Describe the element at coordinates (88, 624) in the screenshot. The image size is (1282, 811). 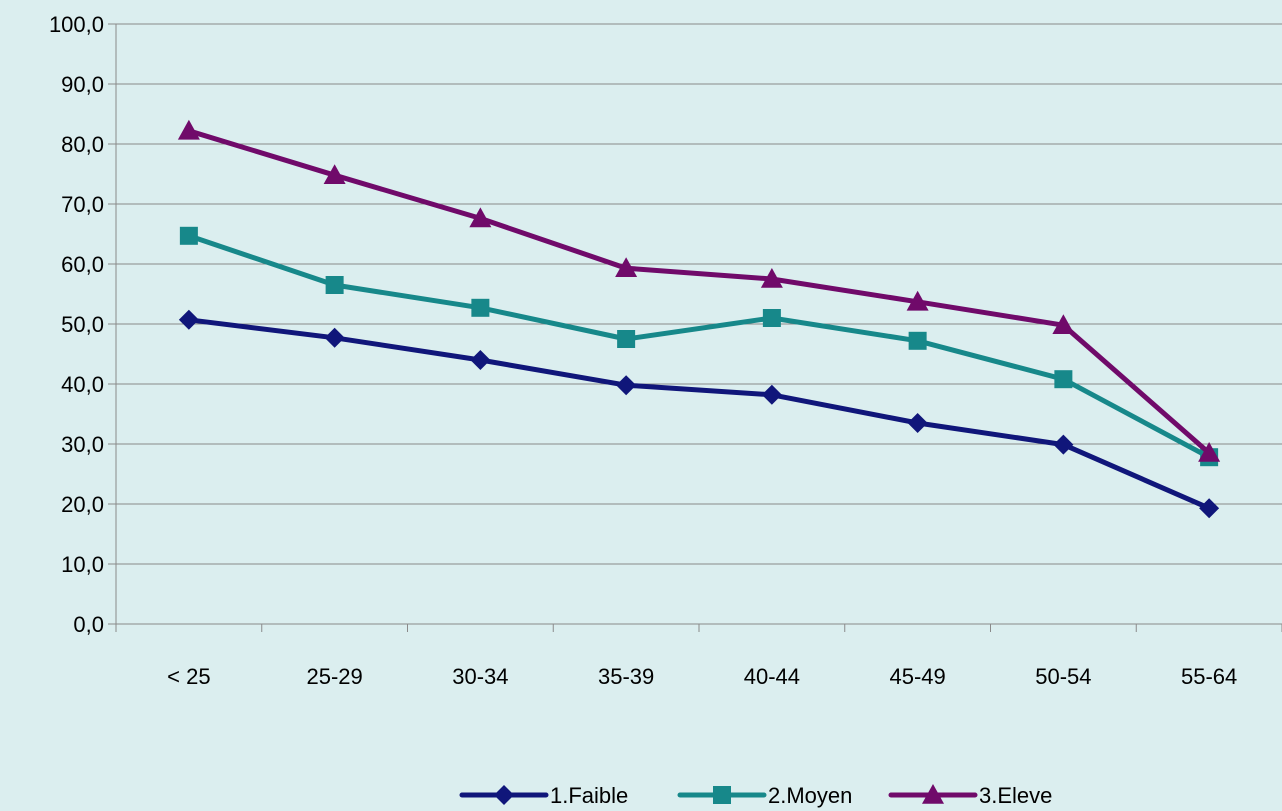
I see `y-tick-label: 0,0` at that location.